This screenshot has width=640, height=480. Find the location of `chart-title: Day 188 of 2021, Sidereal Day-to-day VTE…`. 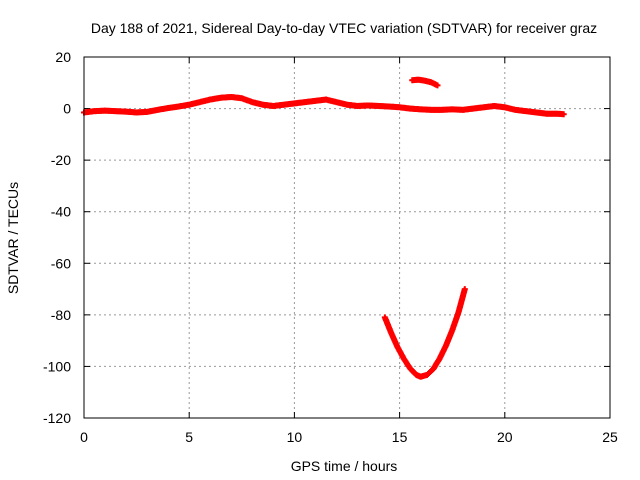

chart-title: Day 188 of 2021, Sidereal Day-to-day VTE… is located at coordinates (344, 28).